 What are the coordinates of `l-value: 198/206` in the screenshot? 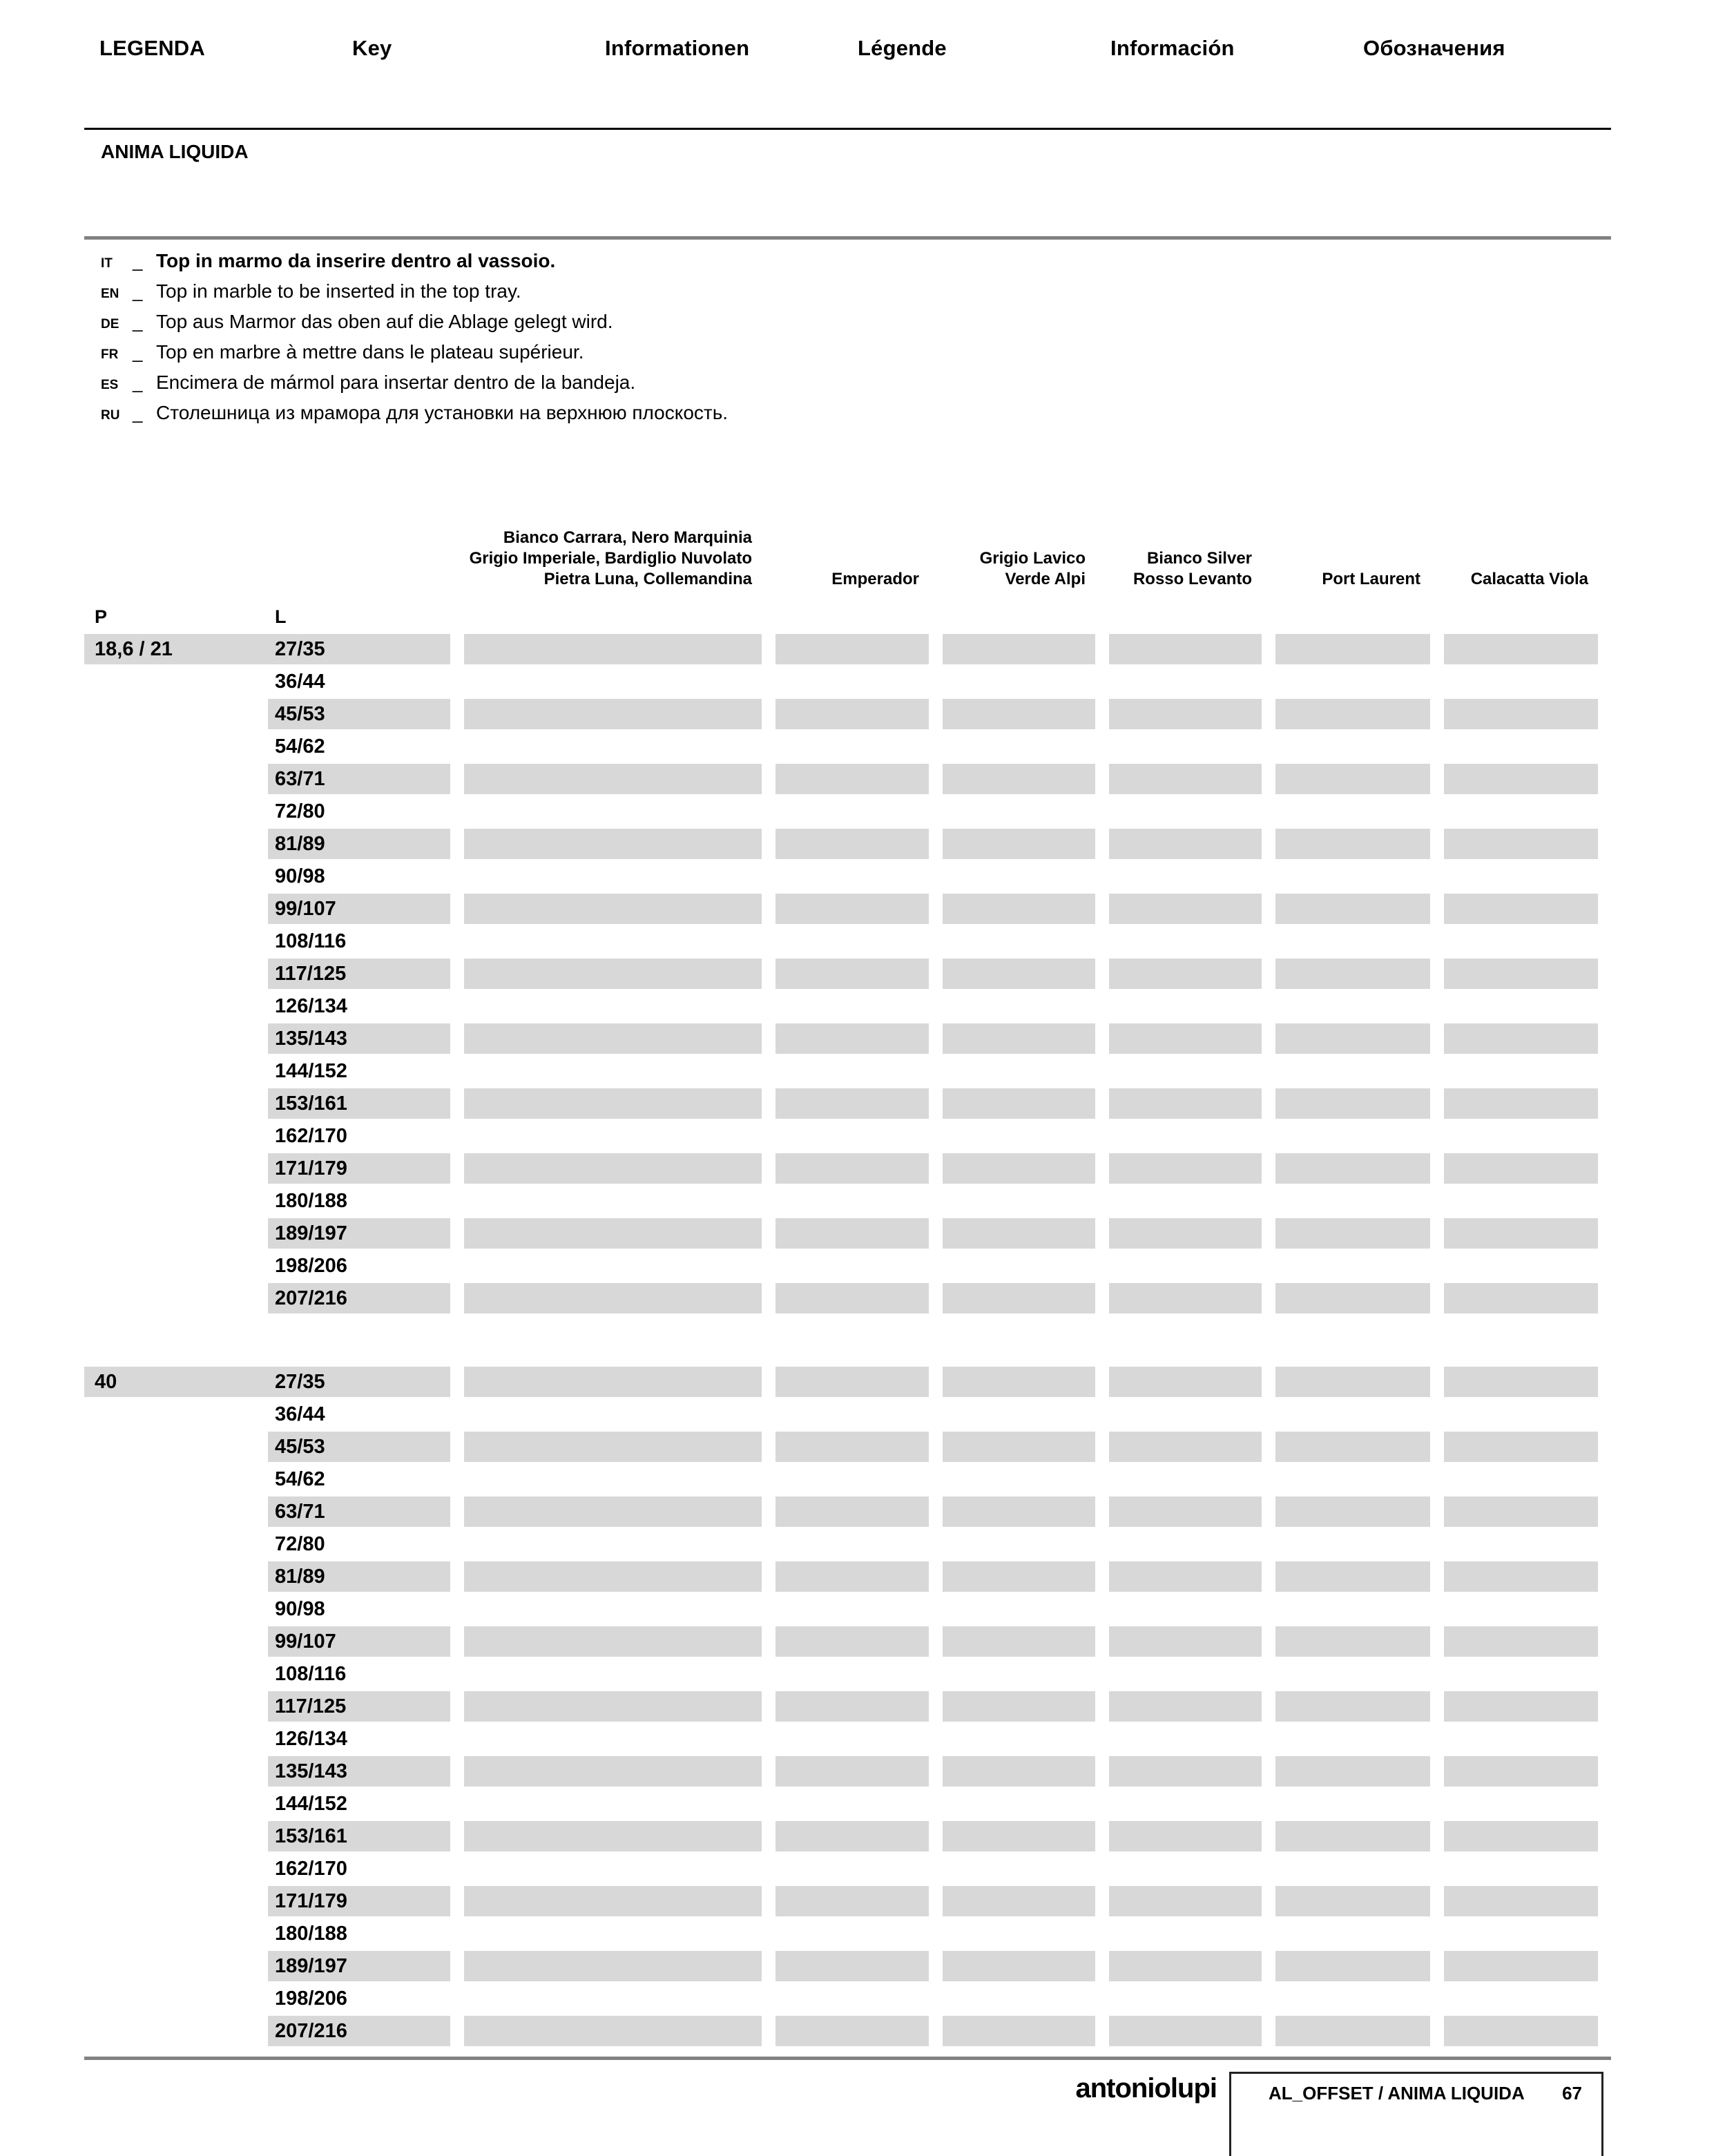 It's located at (311, 1998).